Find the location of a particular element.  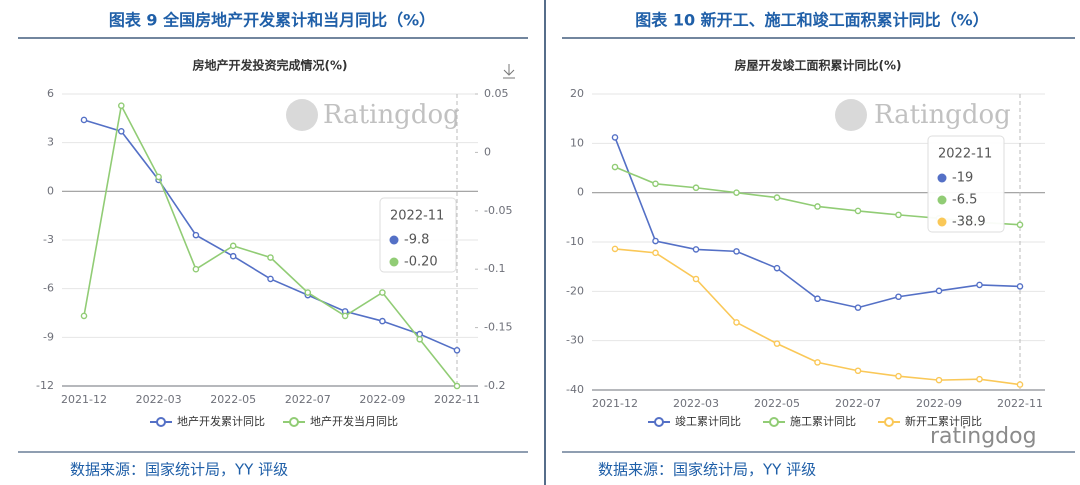

y-tick-label: 3 is located at coordinates (50, 142).